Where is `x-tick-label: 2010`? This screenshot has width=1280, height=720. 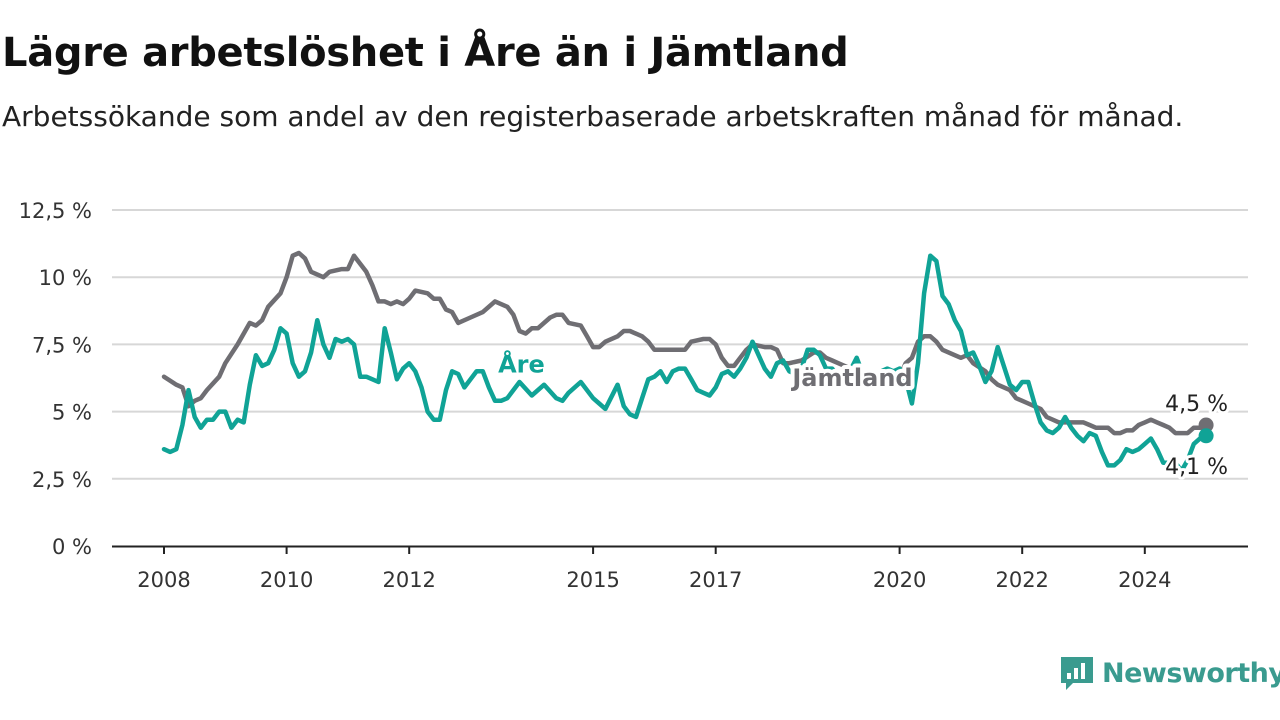 x-tick-label: 2010 is located at coordinates (286, 580).